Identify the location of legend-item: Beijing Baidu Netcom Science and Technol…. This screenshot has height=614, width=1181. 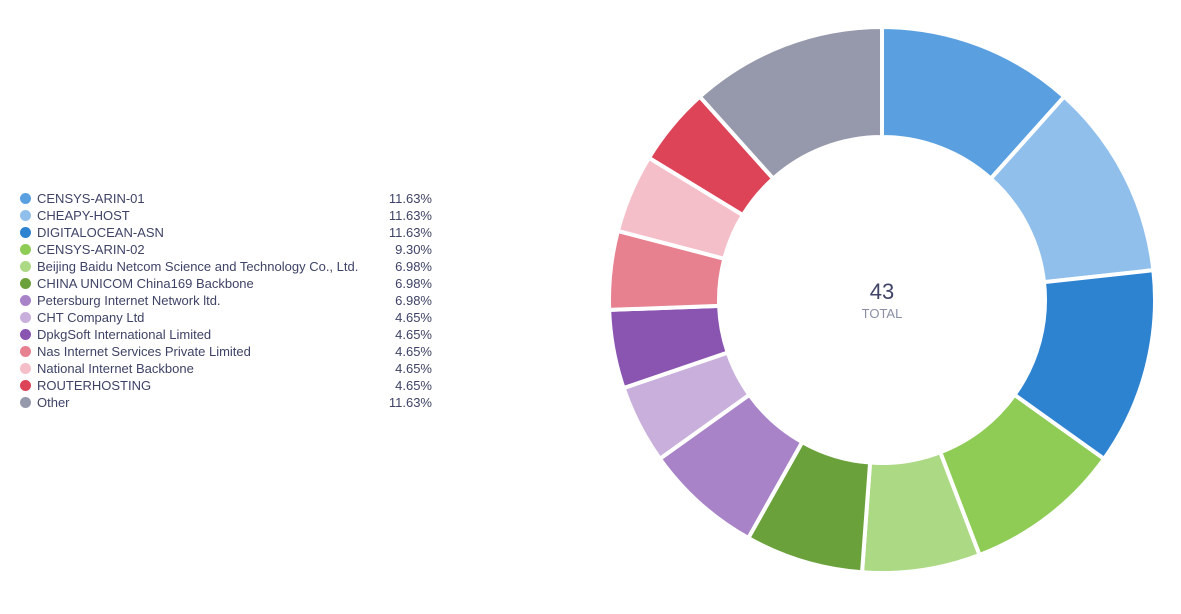
(226, 266).